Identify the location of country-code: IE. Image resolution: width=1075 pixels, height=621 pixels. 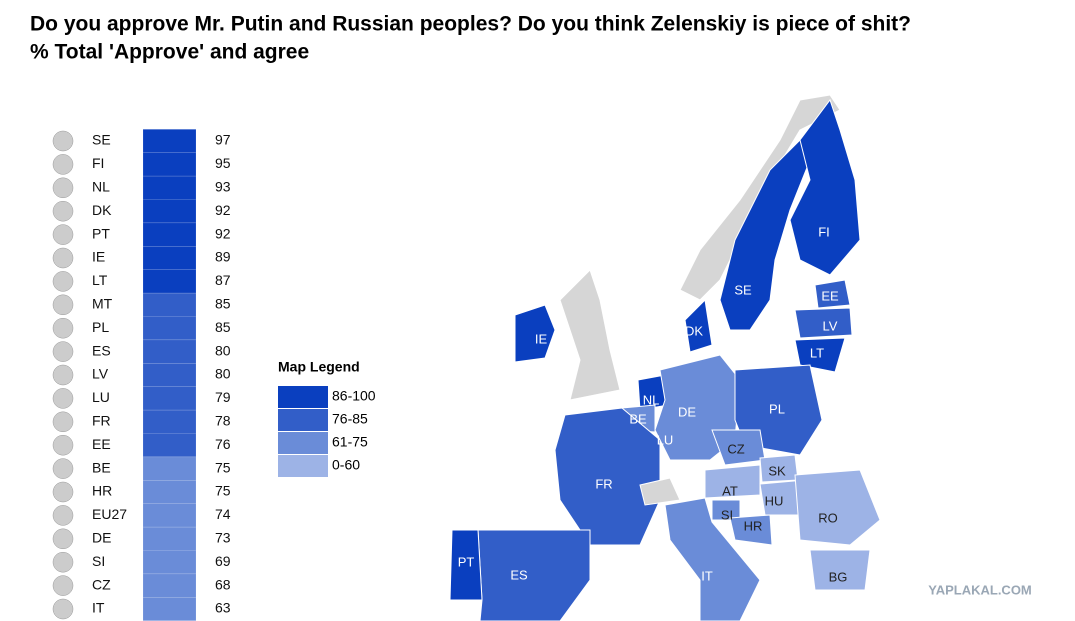
(98, 257).